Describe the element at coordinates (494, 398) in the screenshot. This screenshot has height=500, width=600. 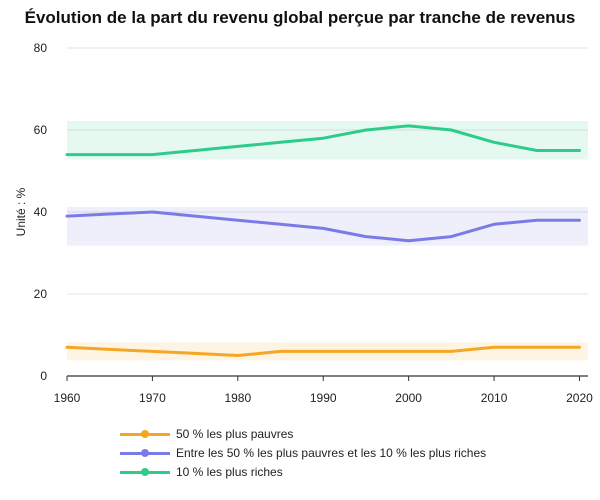
I see `x-tick-label: 2010` at that location.